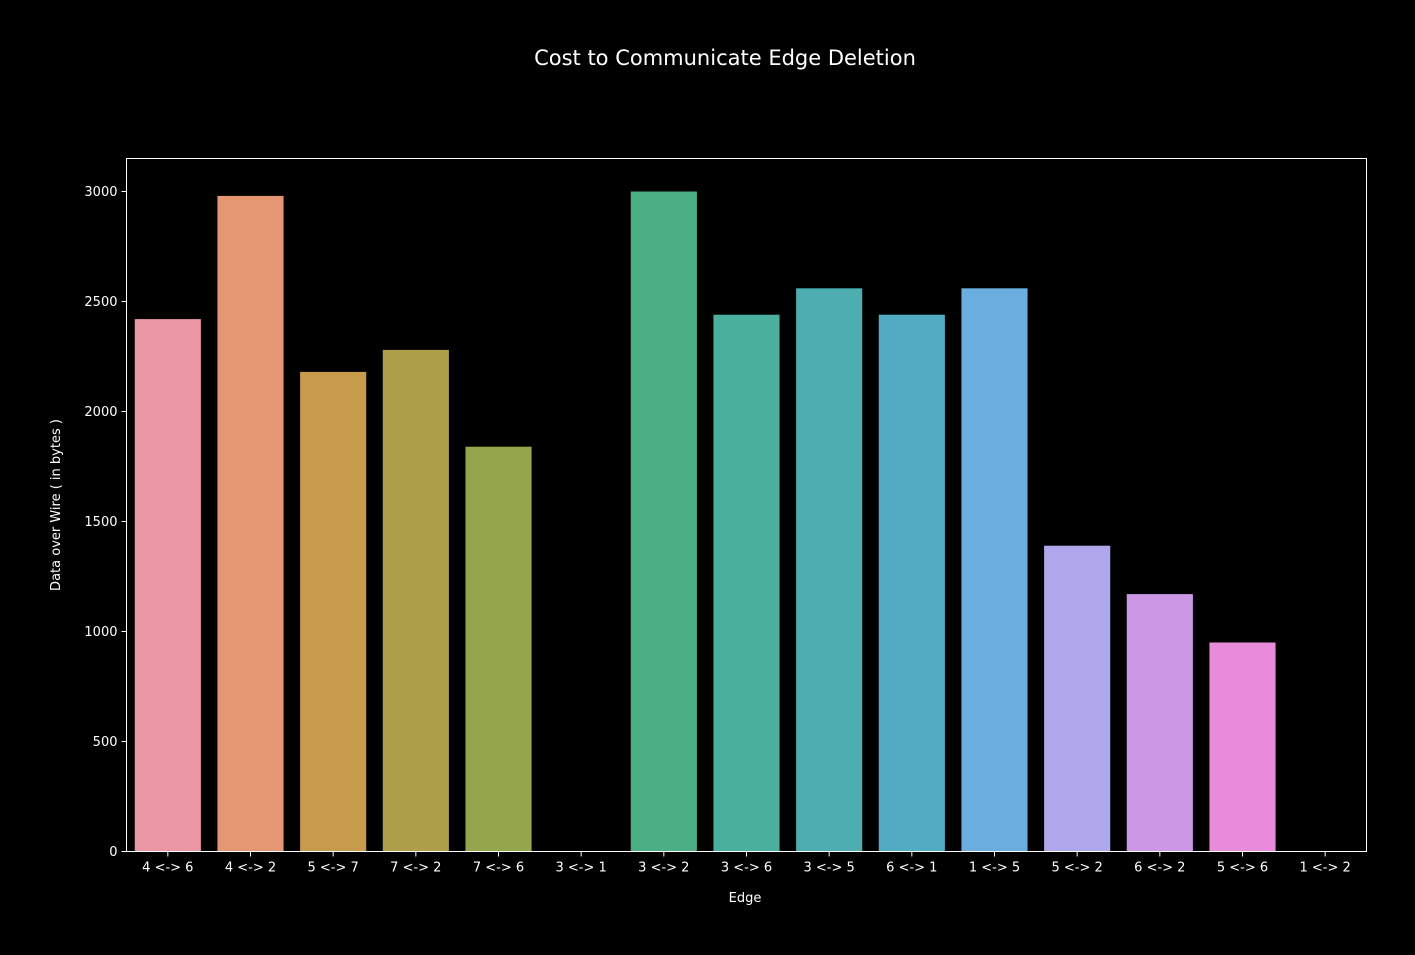 This screenshot has width=1415, height=955. Describe the element at coordinates (746, 868) in the screenshot. I see `x-tick-label-7: 3 <-> 6` at that location.